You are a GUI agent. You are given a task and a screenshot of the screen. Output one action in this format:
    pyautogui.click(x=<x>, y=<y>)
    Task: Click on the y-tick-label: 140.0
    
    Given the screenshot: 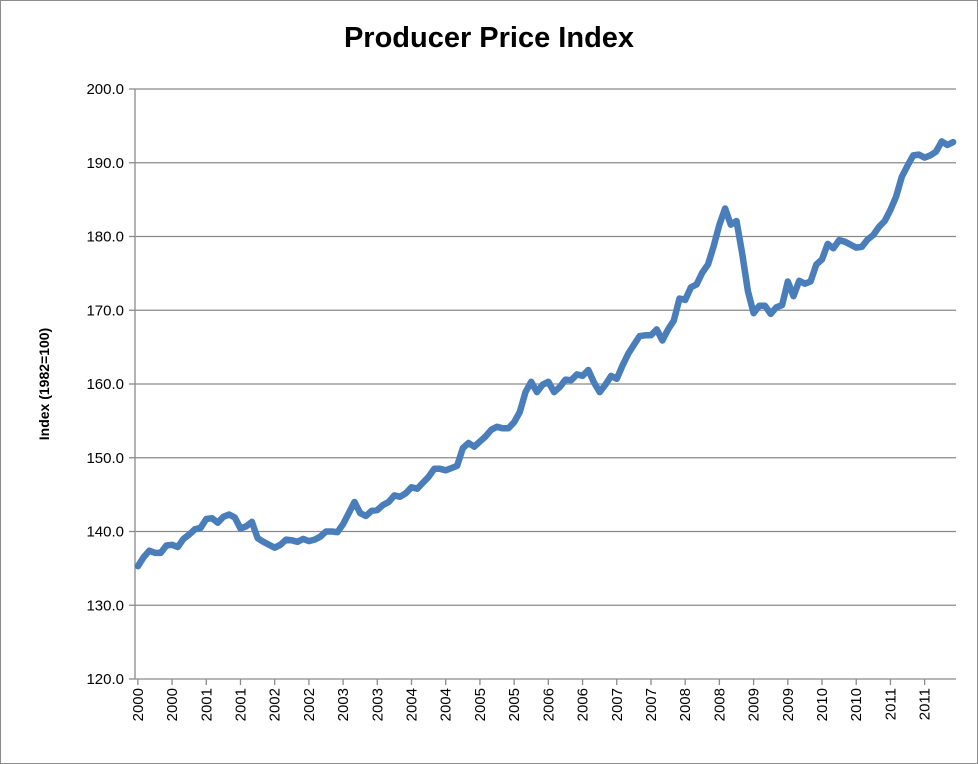 What is the action you would take?
    pyautogui.click(x=105, y=532)
    